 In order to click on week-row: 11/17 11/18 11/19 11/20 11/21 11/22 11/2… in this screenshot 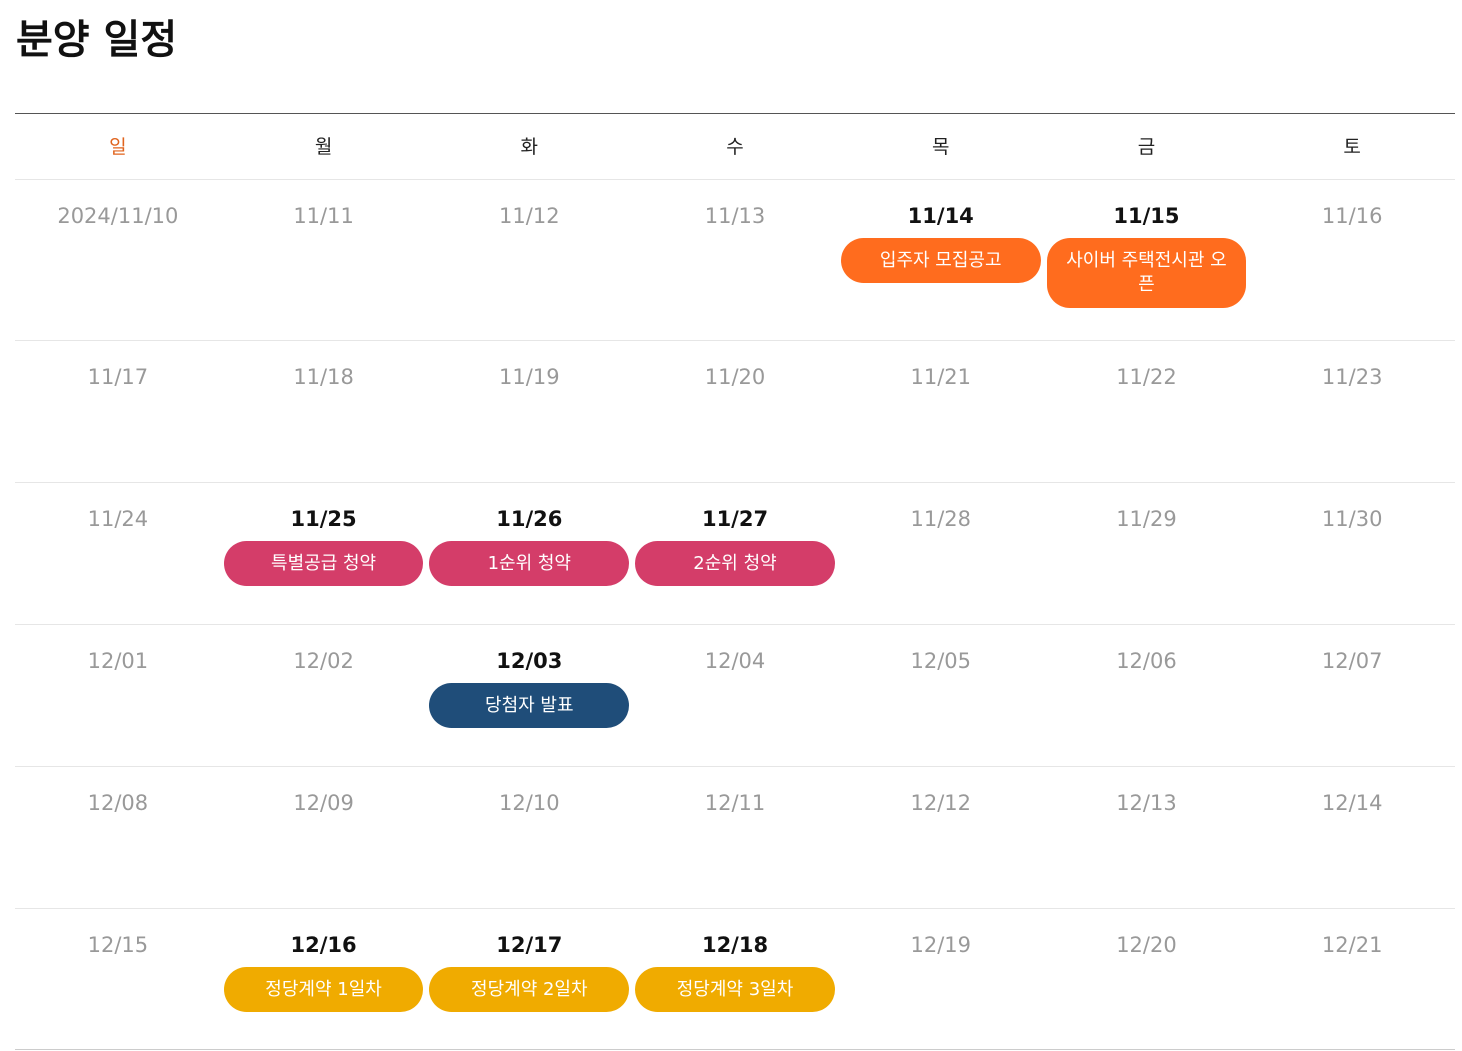, I will do `click(735, 412)`.